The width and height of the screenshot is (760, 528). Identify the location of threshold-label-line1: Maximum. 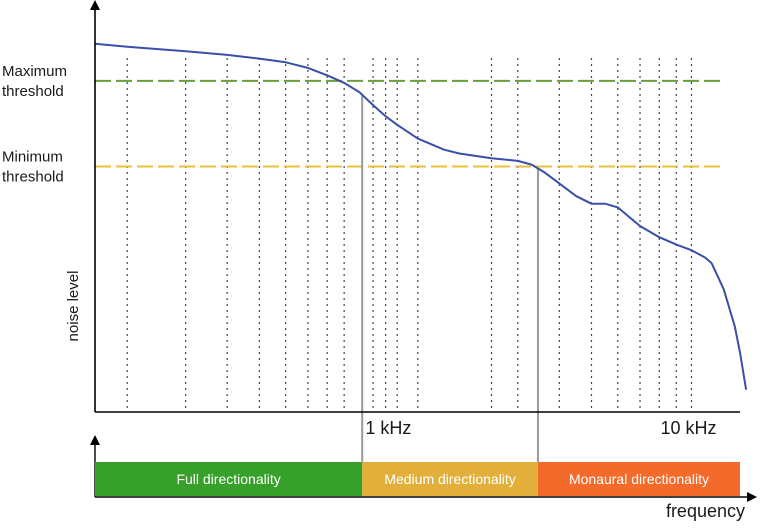
(34, 71).